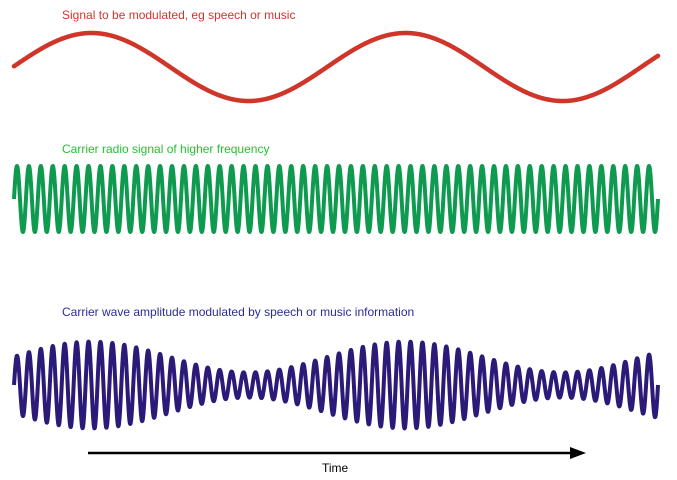  Describe the element at coordinates (336, 199) in the screenshot. I see `carrier-wave` at that location.